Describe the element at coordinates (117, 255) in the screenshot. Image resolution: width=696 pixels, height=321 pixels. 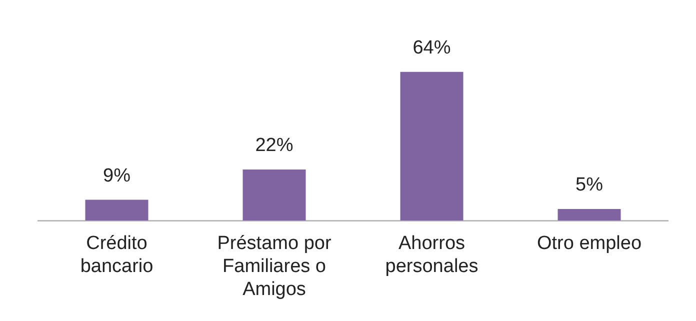
I see `x-tick-label: Crédito bancario` at that location.